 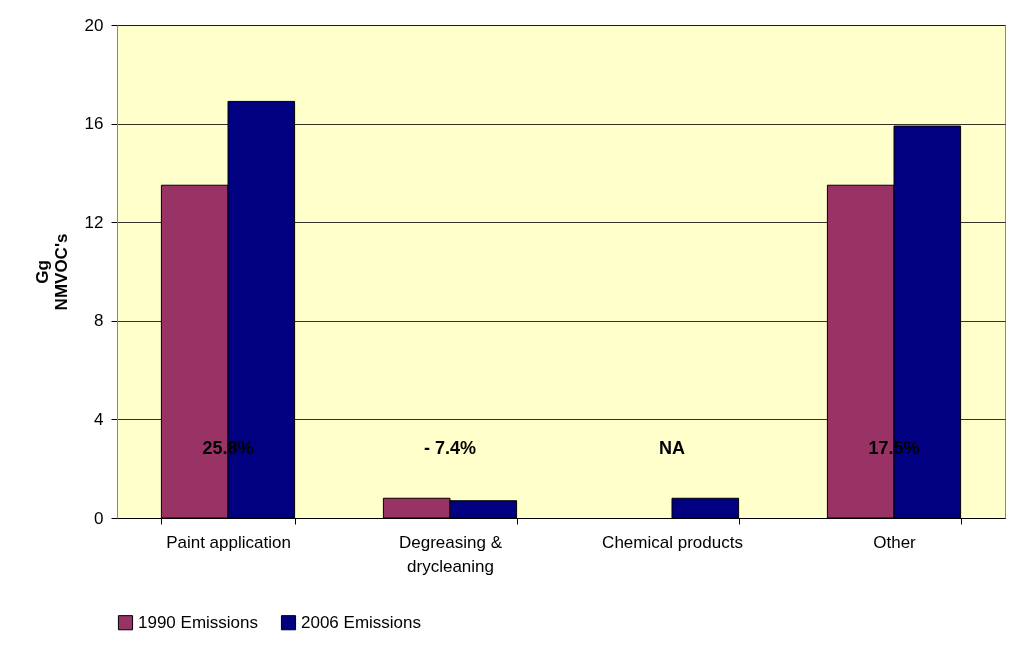 What do you see at coordinates (672, 448) in the screenshot?
I see `annotation: NA` at bounding box center [672, 448].